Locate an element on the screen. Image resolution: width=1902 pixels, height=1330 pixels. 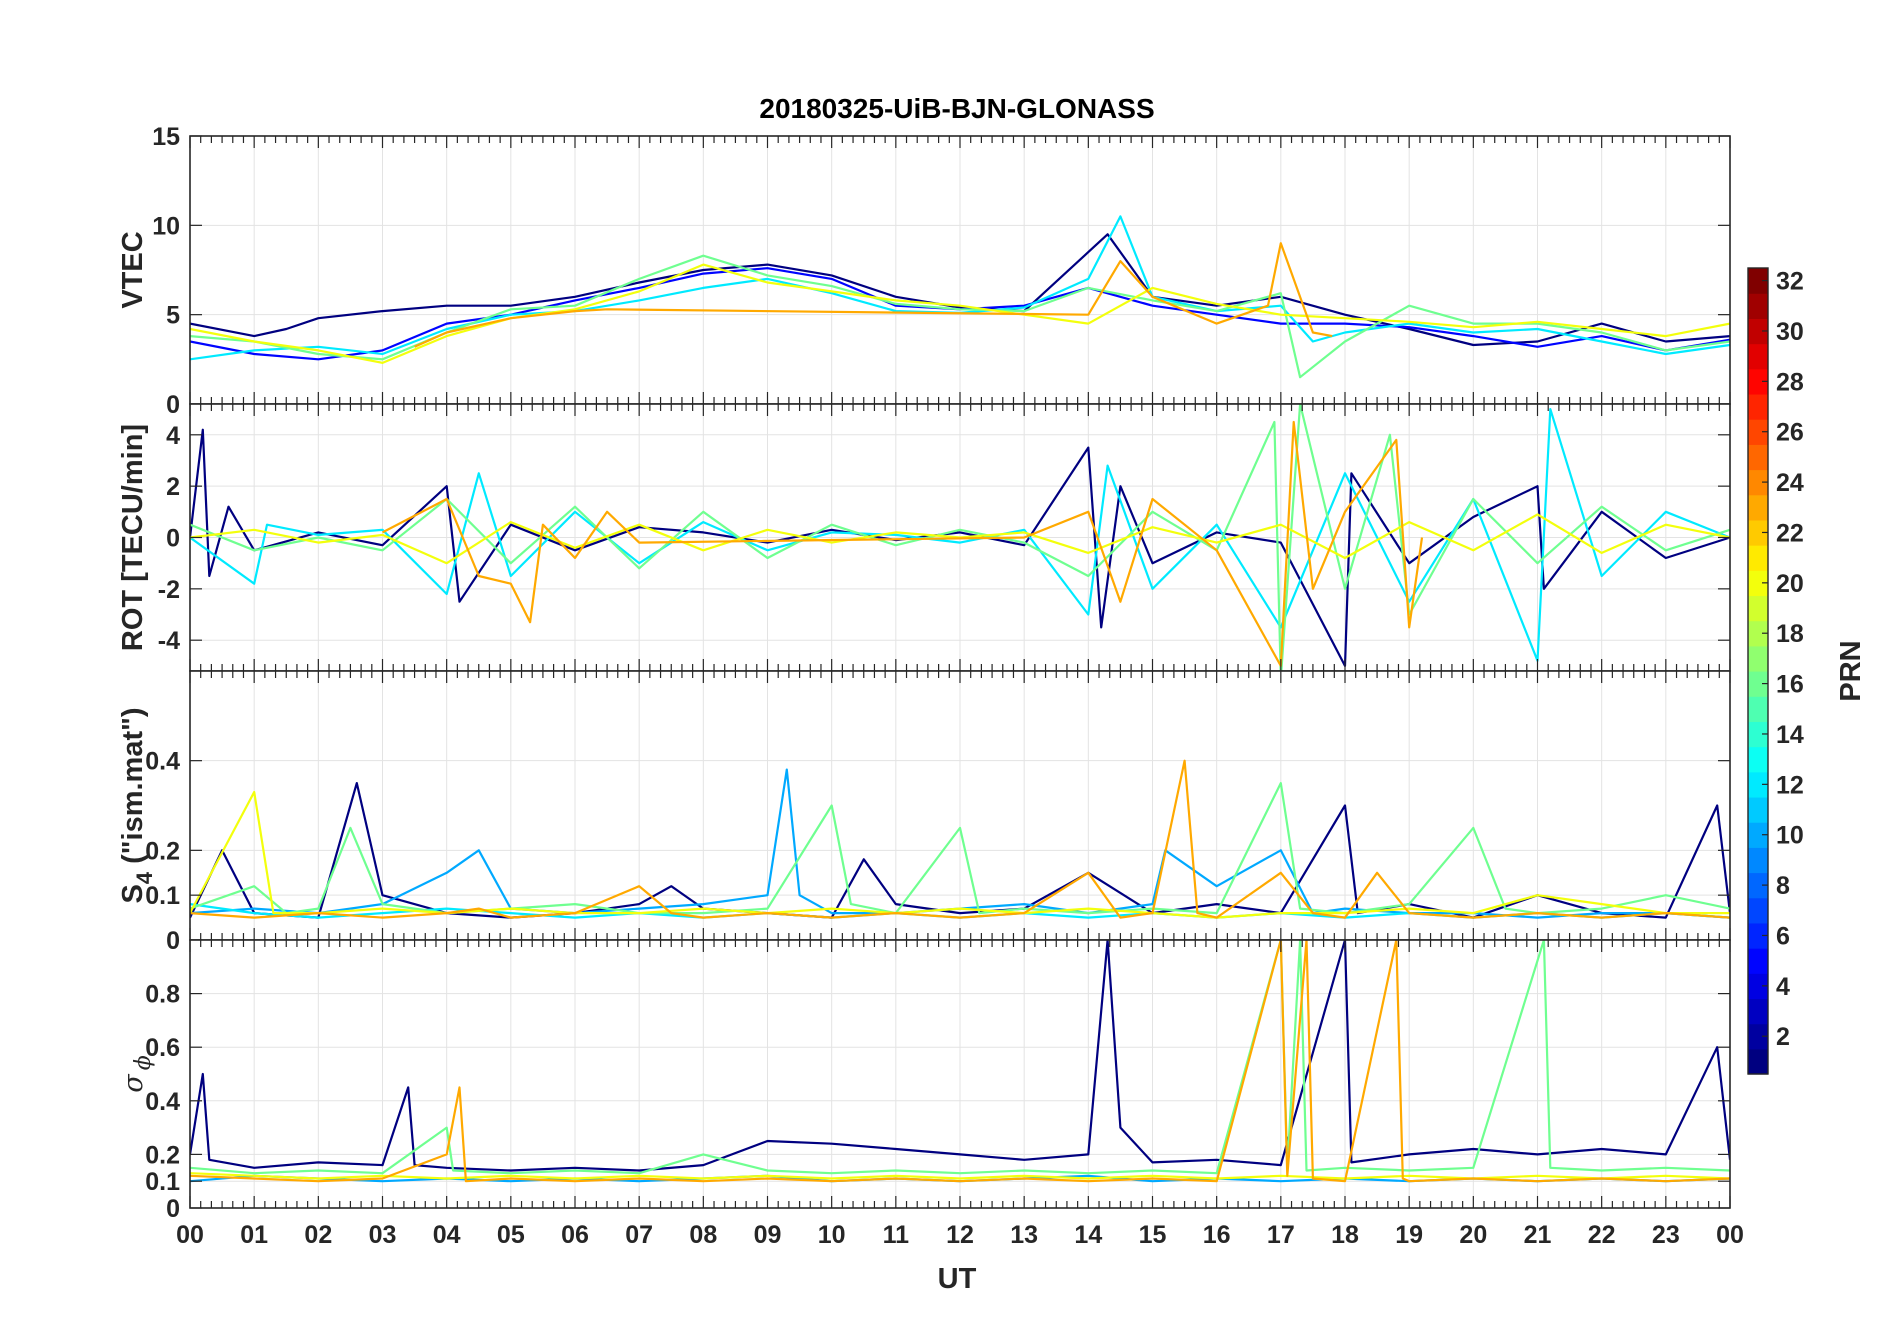
colorbar-frame is located at coordinates (1758, 671).